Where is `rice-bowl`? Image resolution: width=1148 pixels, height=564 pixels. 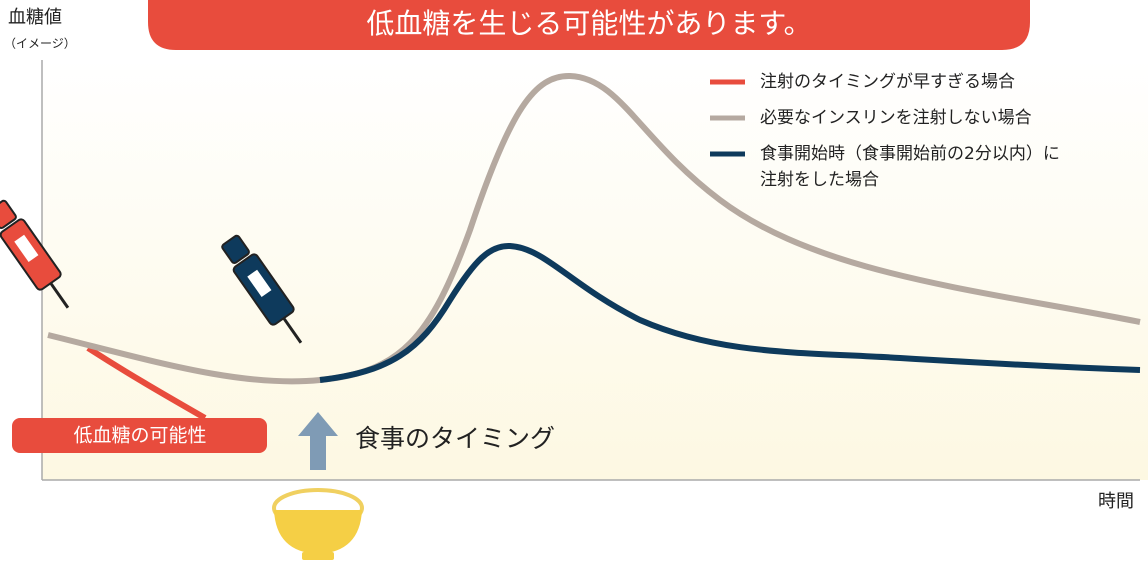
rice-bowl is located at coordinates (318, 524).